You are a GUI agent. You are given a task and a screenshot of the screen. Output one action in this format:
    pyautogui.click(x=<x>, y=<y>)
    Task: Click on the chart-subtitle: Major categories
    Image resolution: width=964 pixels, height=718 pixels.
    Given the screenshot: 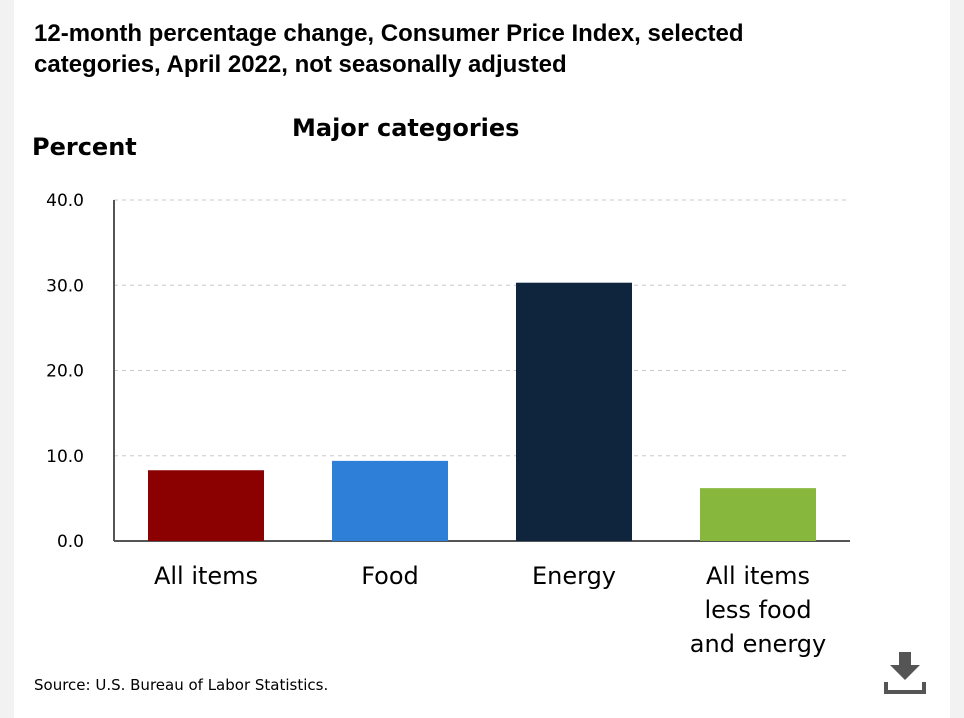 What is the action you would take?
    pyautogui.click(x=406, y=128)
    